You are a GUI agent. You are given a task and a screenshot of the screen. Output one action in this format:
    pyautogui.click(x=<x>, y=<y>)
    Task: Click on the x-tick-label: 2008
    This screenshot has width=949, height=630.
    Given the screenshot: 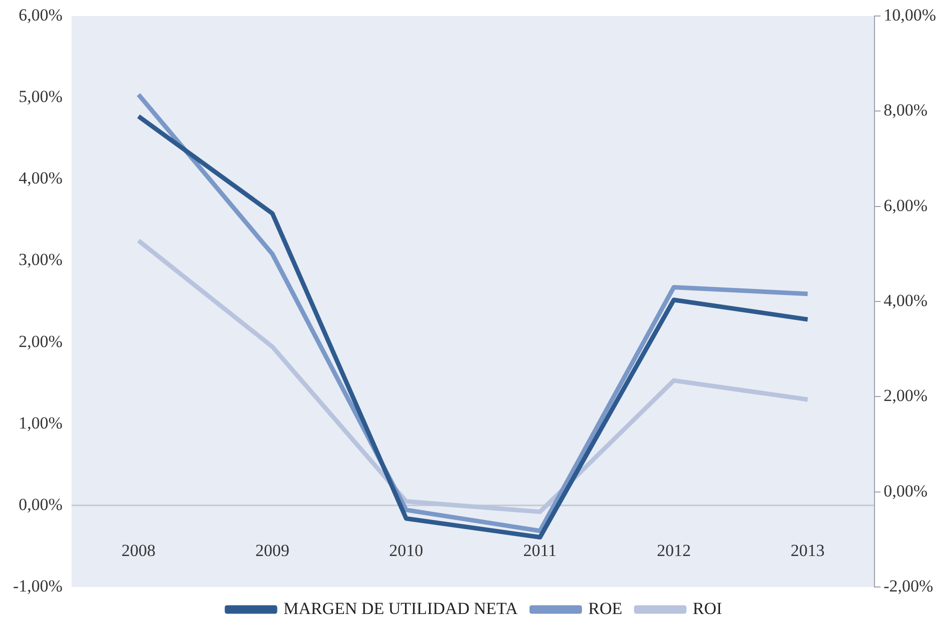 What is the action you would take?
    pyautogui.click(x=138, y=550)
    